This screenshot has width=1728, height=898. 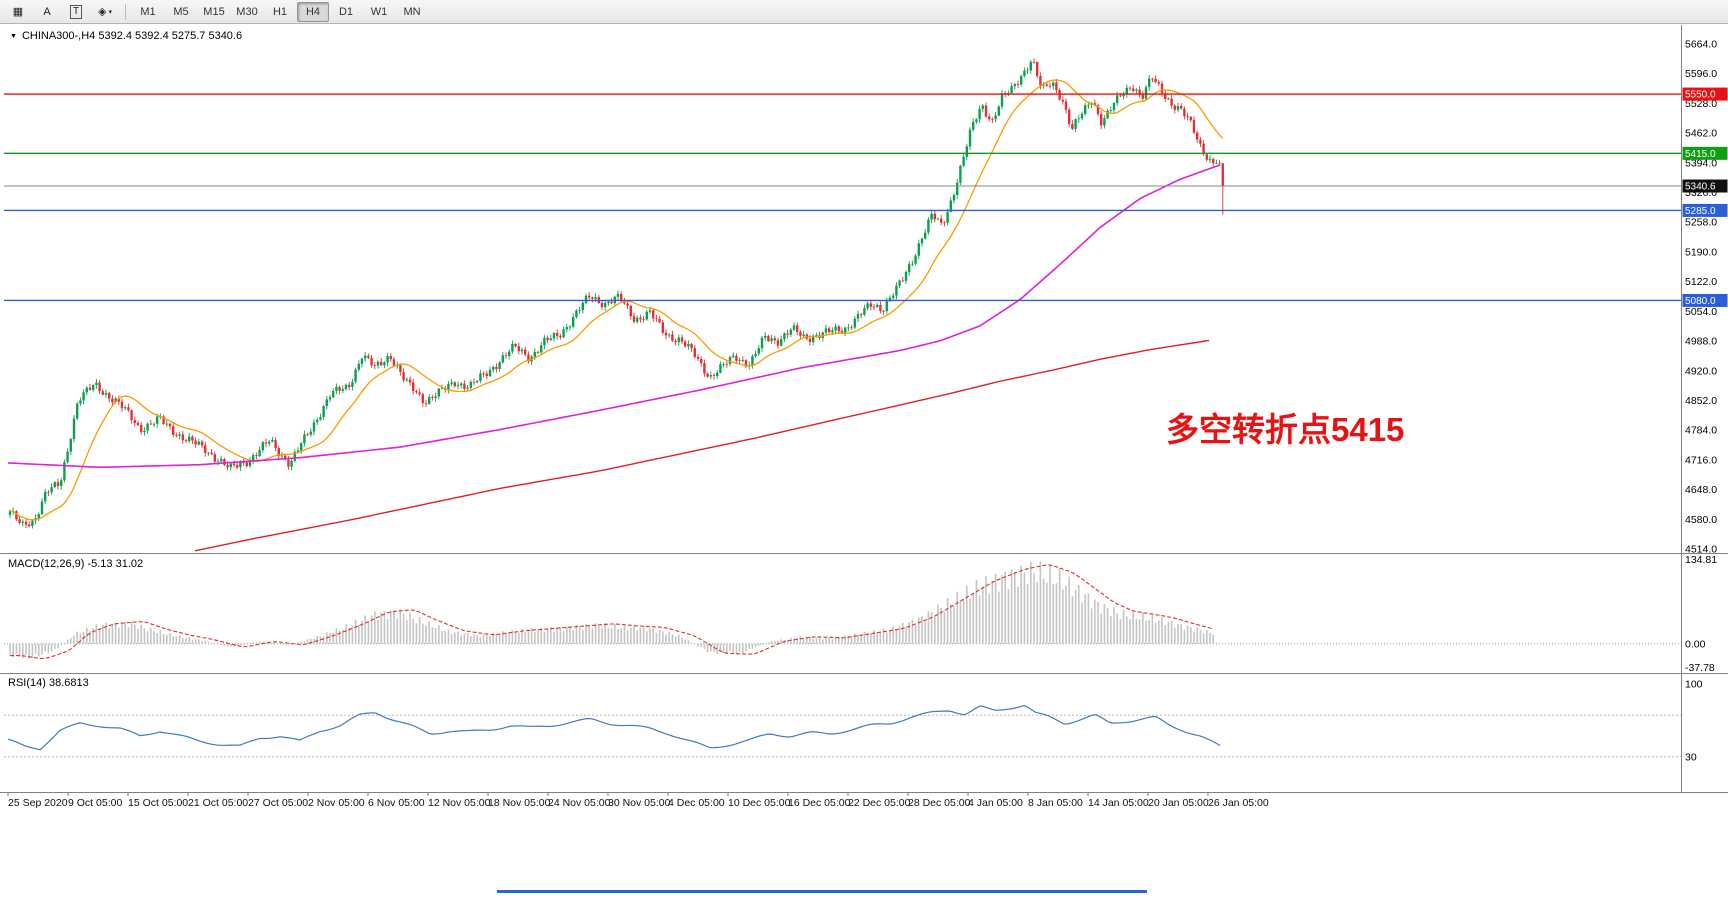 I want to click on time-tick-label: 9 Oct 05:00, so click(x=95, y=803).